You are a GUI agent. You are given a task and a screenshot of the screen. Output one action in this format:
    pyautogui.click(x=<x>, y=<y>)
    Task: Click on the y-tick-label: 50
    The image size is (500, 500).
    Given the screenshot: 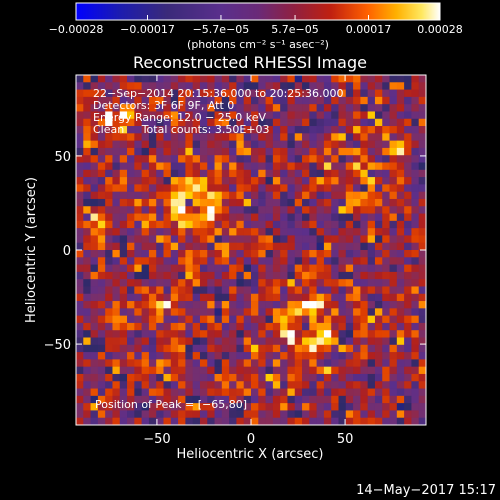 What is the action you would take?
    pyautogui.click(x=62, y=157)
    